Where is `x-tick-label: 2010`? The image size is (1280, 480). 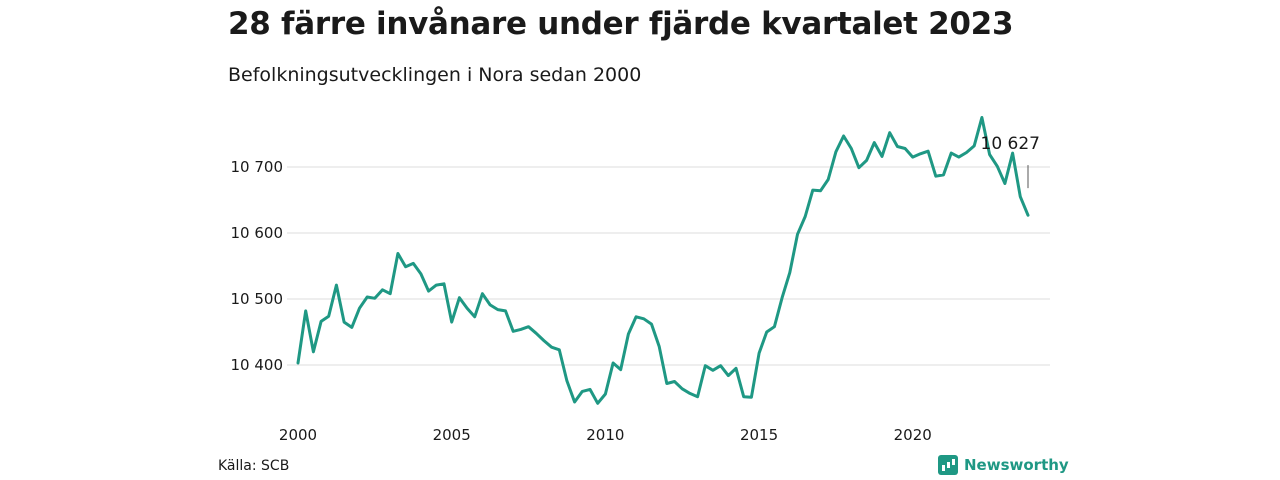 x-tick-label: 2010 is located at coordinates (605, 435).